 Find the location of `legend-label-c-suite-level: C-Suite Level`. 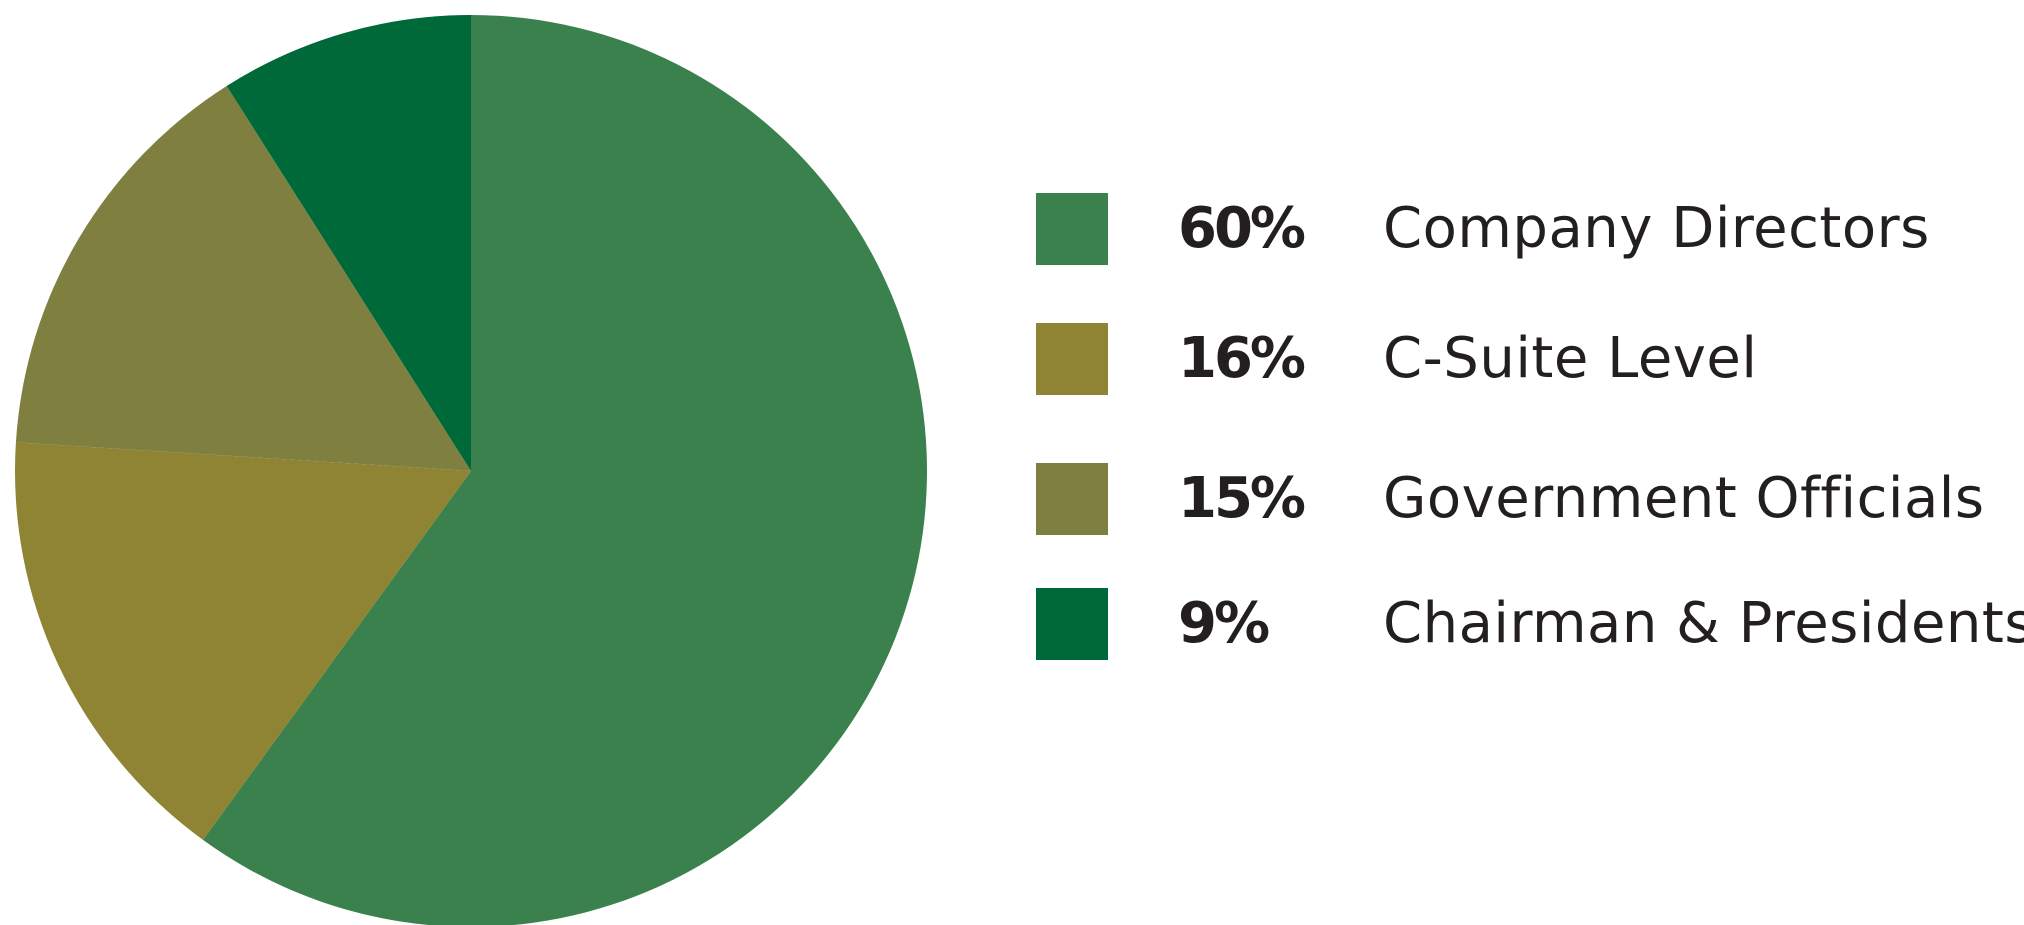

legend-label-c-suite-level: C-Suite Level is located at coordinates (1570, 358).